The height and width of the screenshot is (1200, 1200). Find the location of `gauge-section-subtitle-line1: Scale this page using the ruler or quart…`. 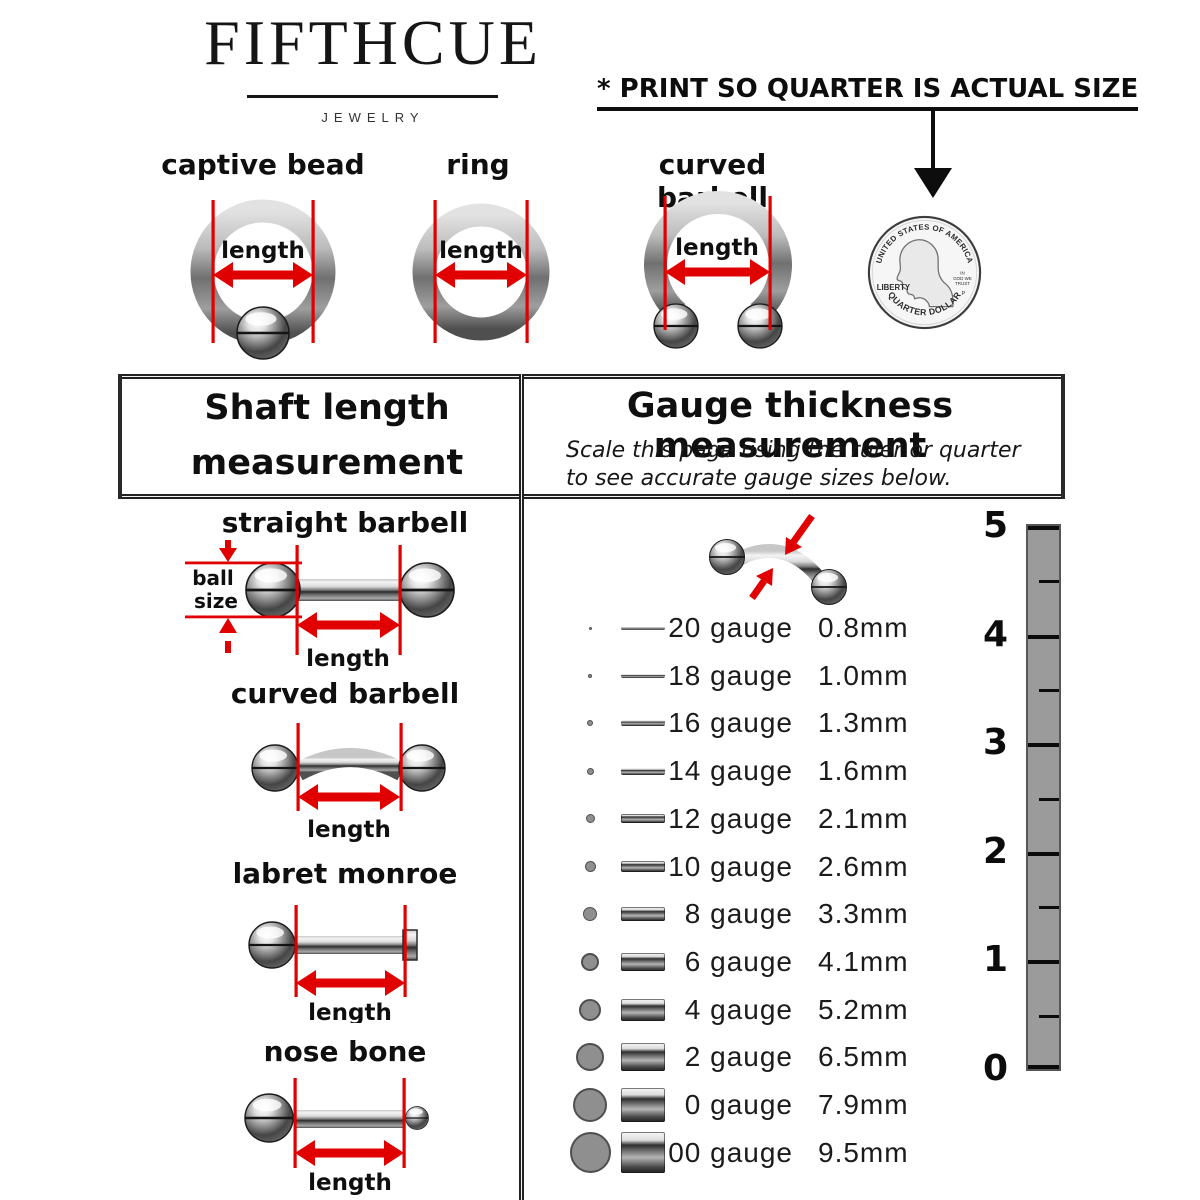

gauge-section-subtitle-line1: Scale this page using the ruler or quart… is located at coordinates (793, 450).